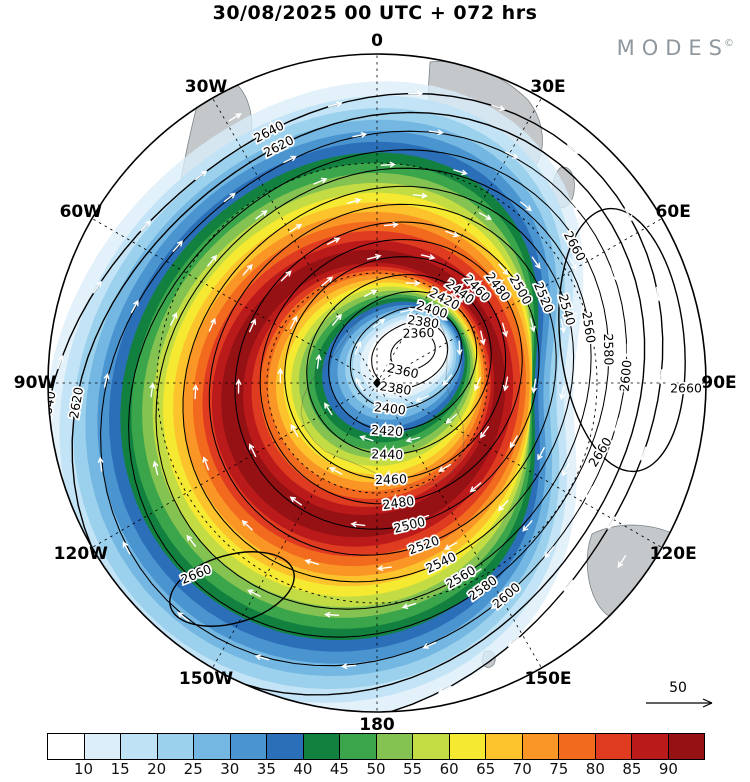 The height and width of the screenshot is (782, 750). Describe the element at coordinates (206, 87) in the screenshot. I see `longitude-label-30W: 30W` at that location.